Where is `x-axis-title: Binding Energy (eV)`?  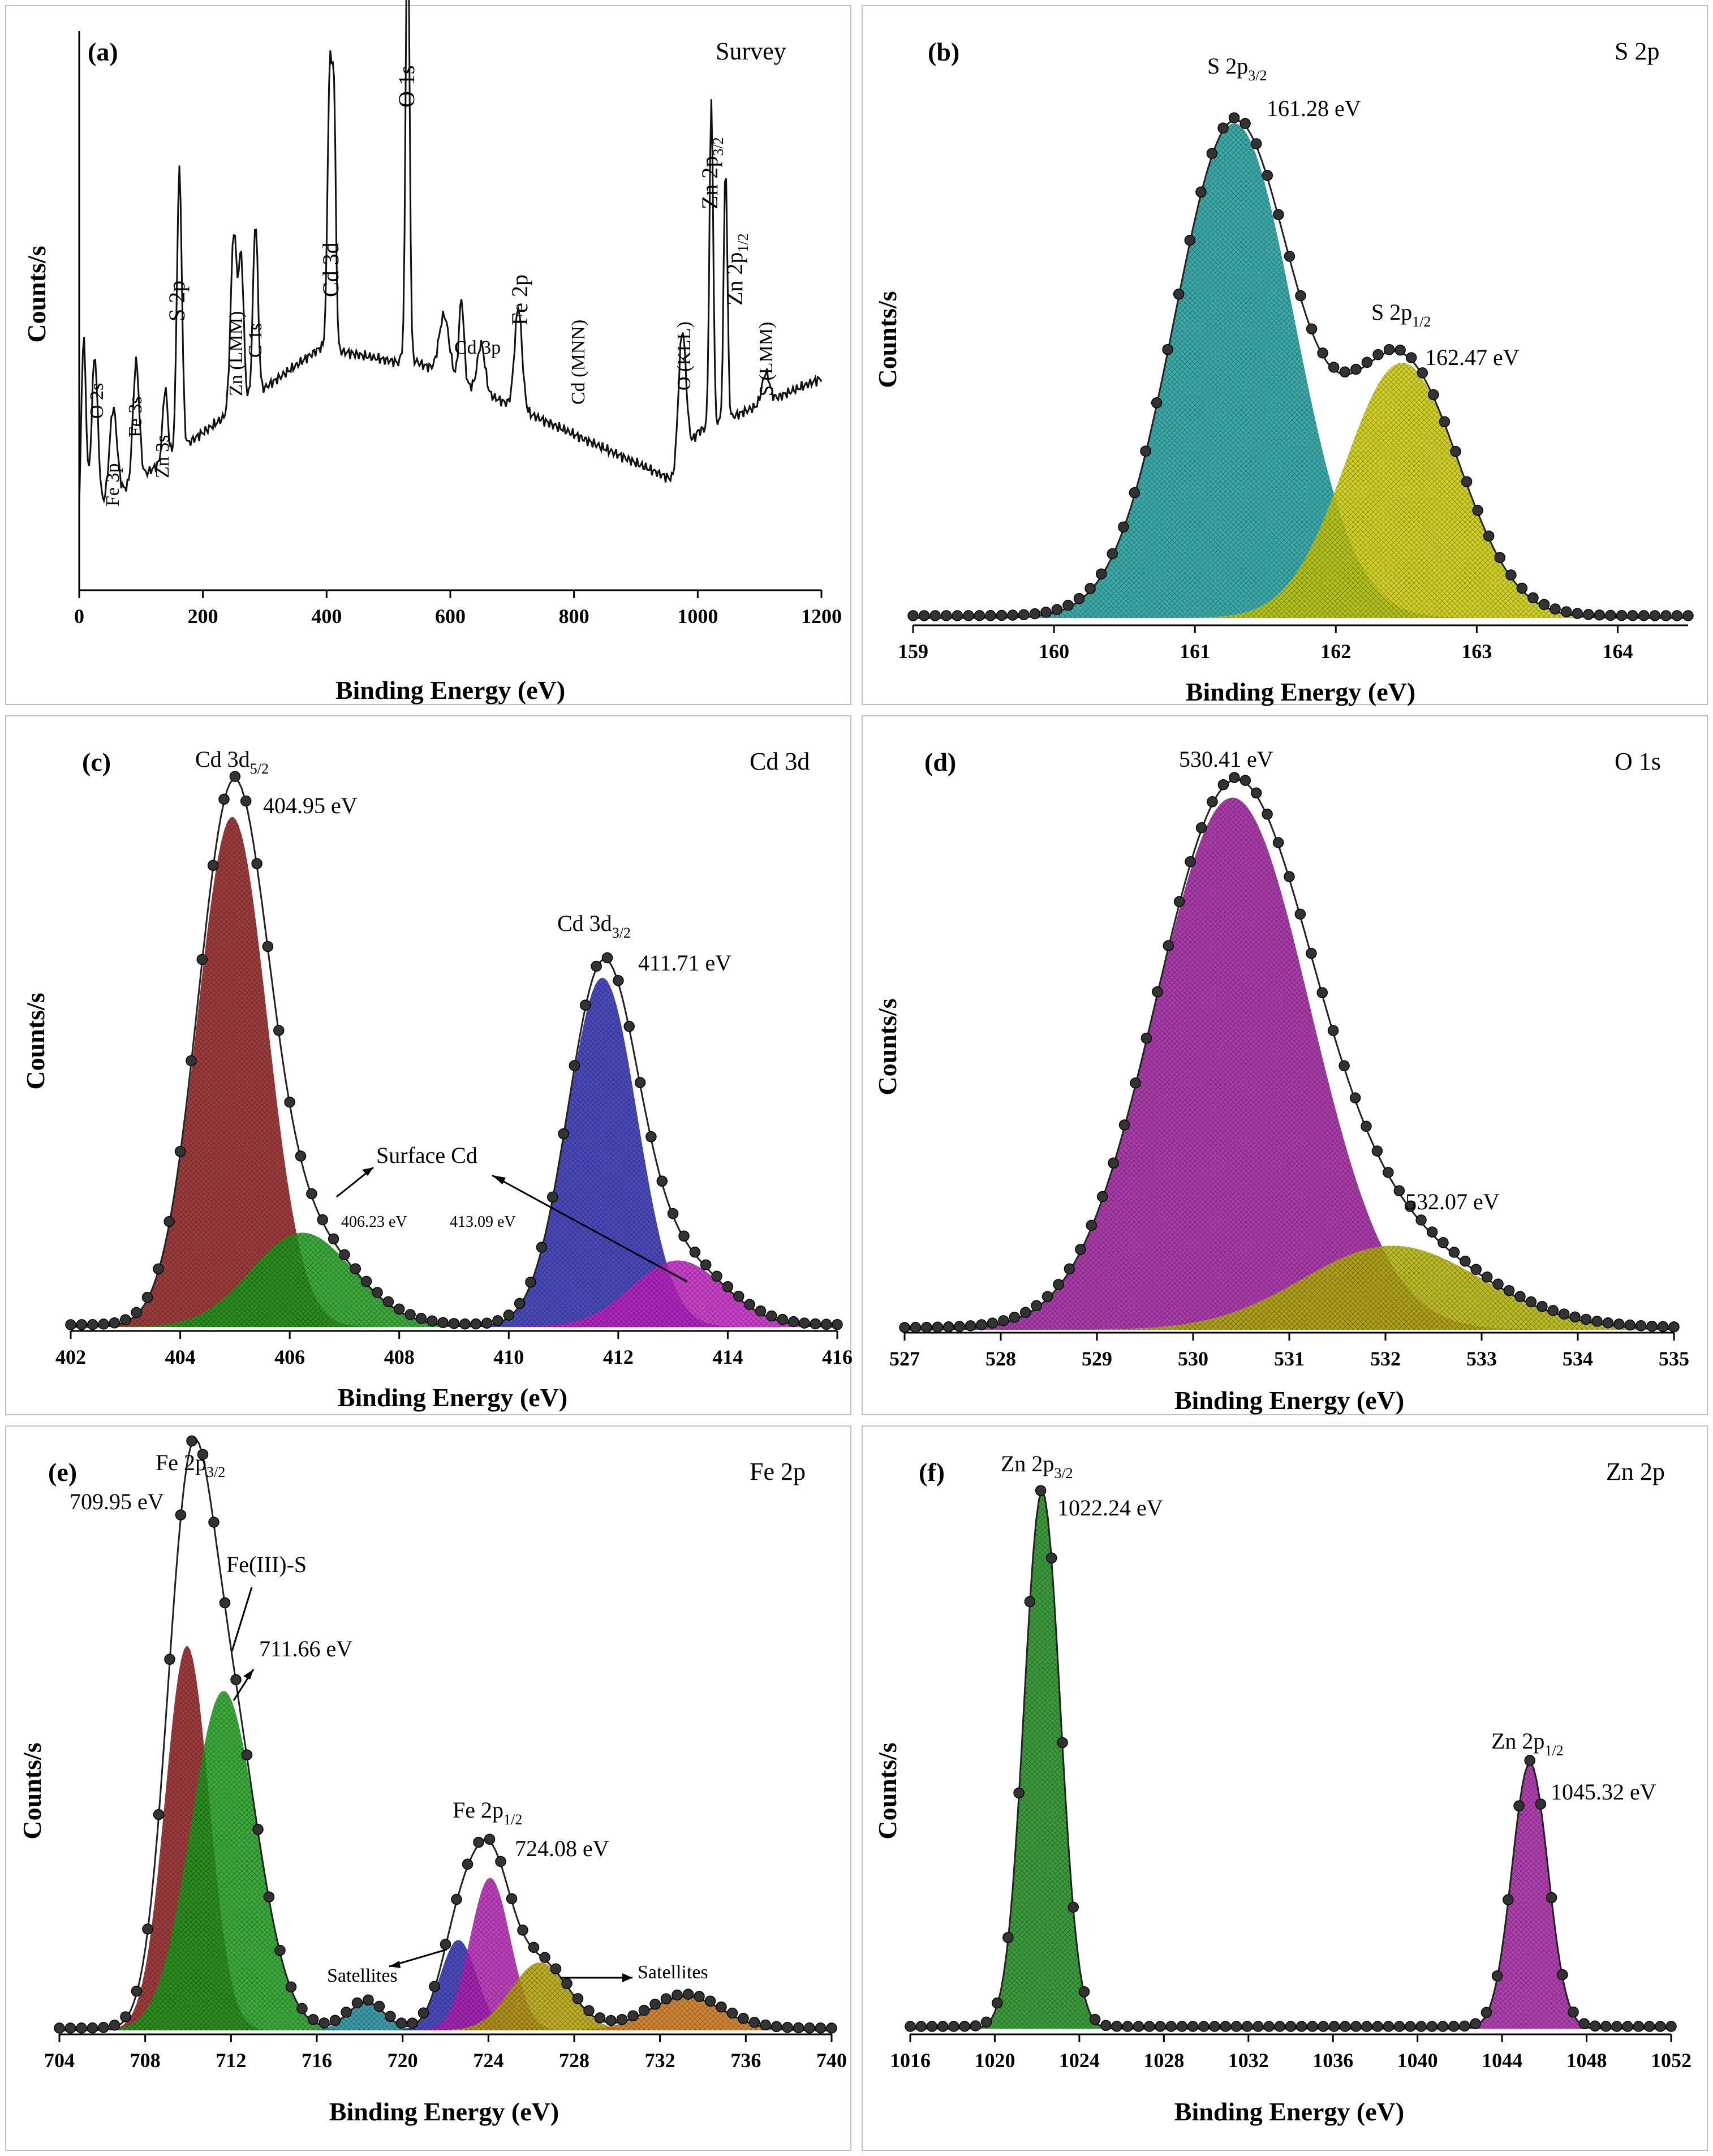
x-axis-title: Binding Energy (eV) is located at coordinates (450, 690).